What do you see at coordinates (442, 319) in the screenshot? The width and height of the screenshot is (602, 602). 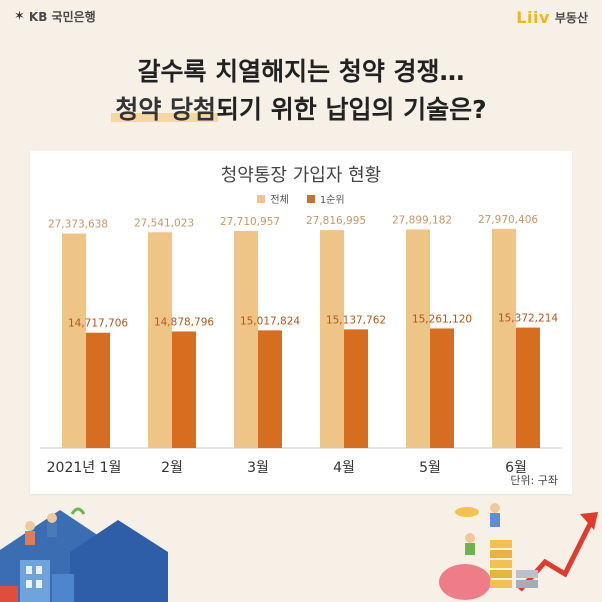 I see `value-label-rank1: 15,261,120` at bounding box center [442, 319].